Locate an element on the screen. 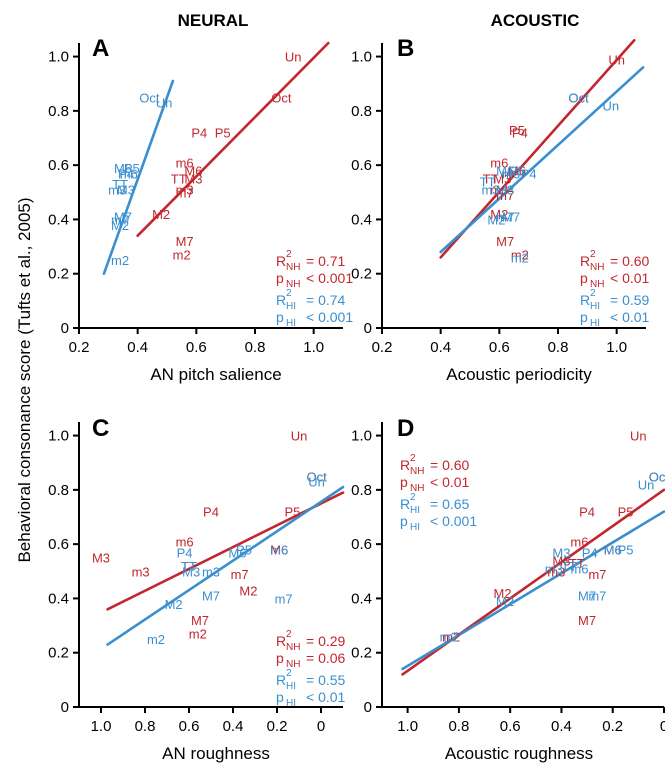 The height and width of the screenshot is (766, 665). x-tick-label: 0.8 is located at coordinates (558, 347).